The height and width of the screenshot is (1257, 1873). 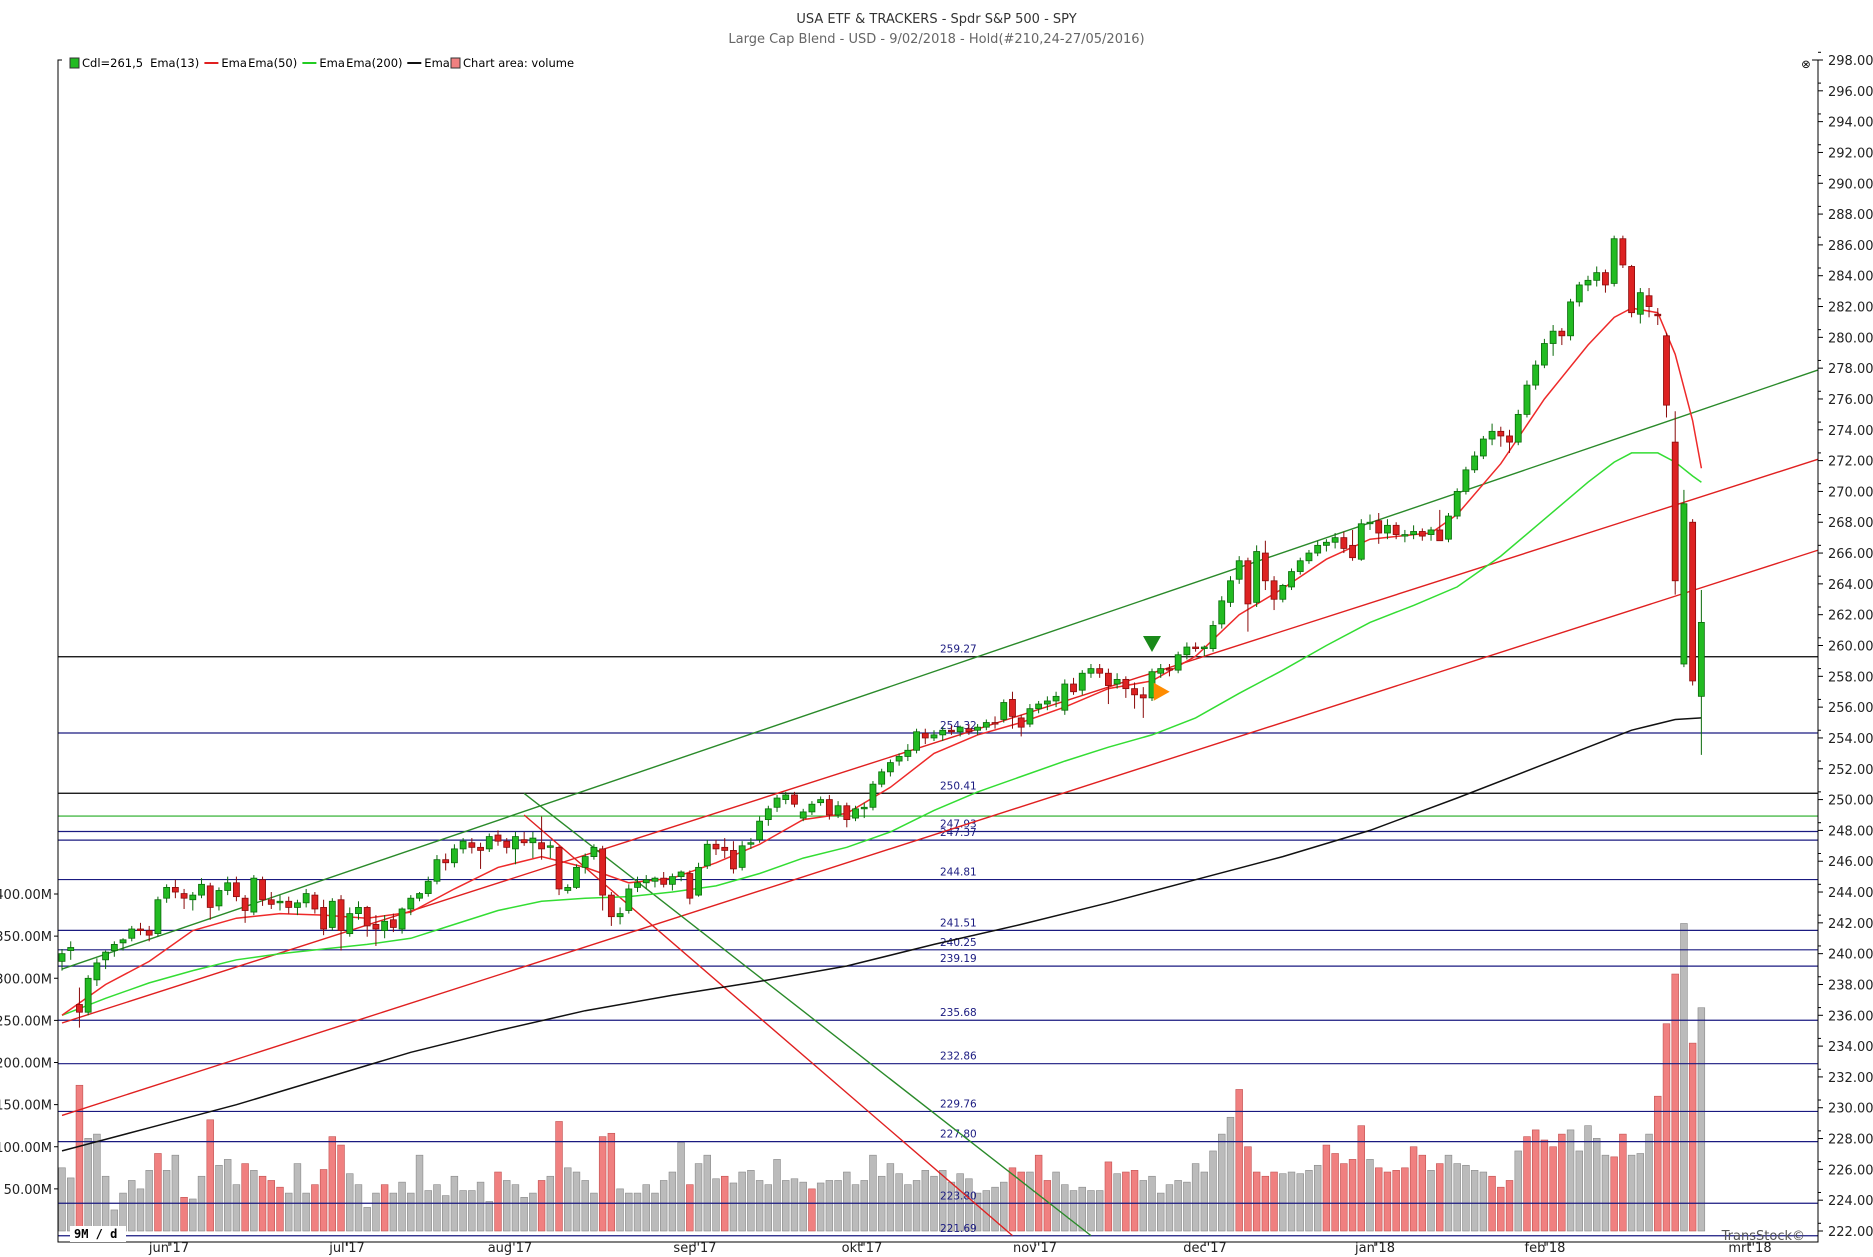 I want to click on play-marker-icon, so click(x=1161, y=691).